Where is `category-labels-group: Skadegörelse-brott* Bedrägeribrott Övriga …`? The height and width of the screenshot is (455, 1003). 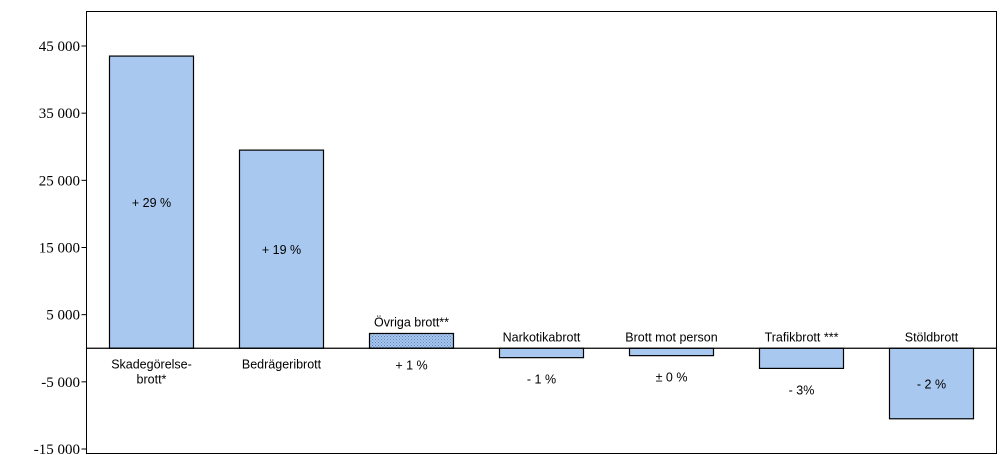 category-labels-group: Skadegörelse-brott* Bedrägeribrott Övriga … is located at coordinates (535, 350).